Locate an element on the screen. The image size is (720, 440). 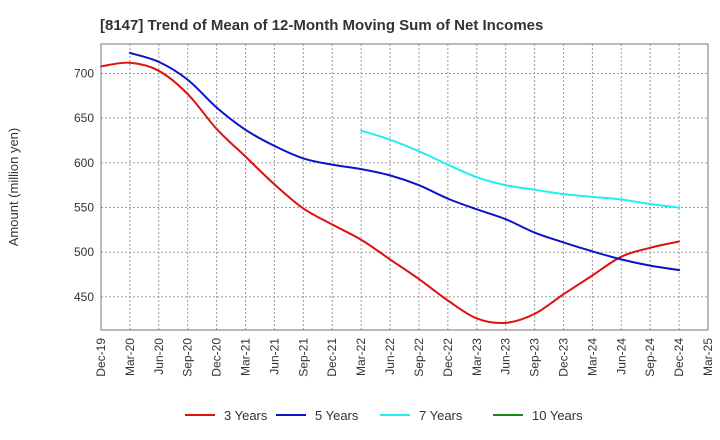
x-tick-label: Sep-20 is located at coordinates (188, 357).